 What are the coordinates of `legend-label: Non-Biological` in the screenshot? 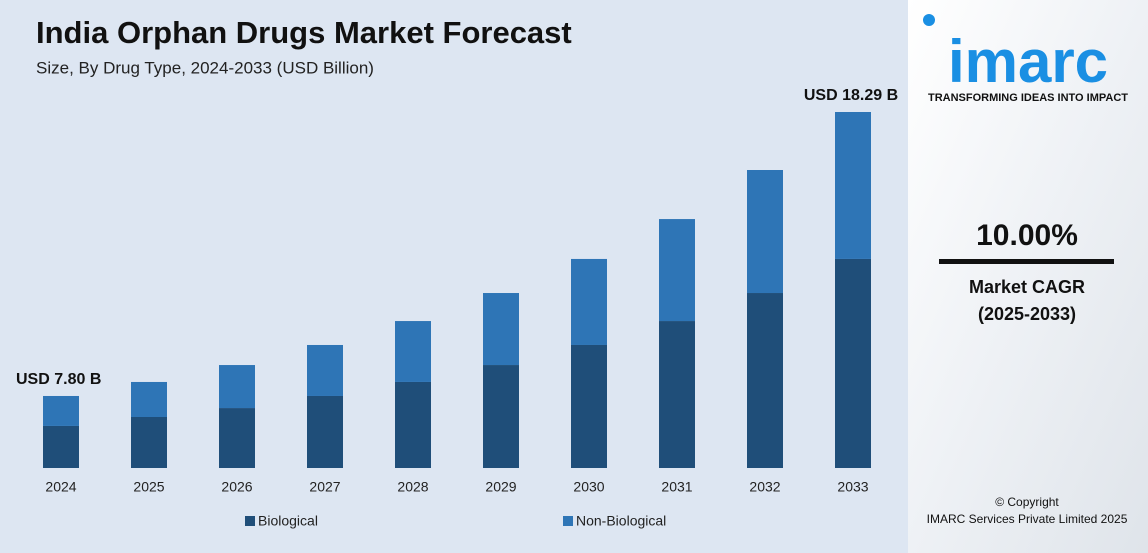 It's located at (621, 521).